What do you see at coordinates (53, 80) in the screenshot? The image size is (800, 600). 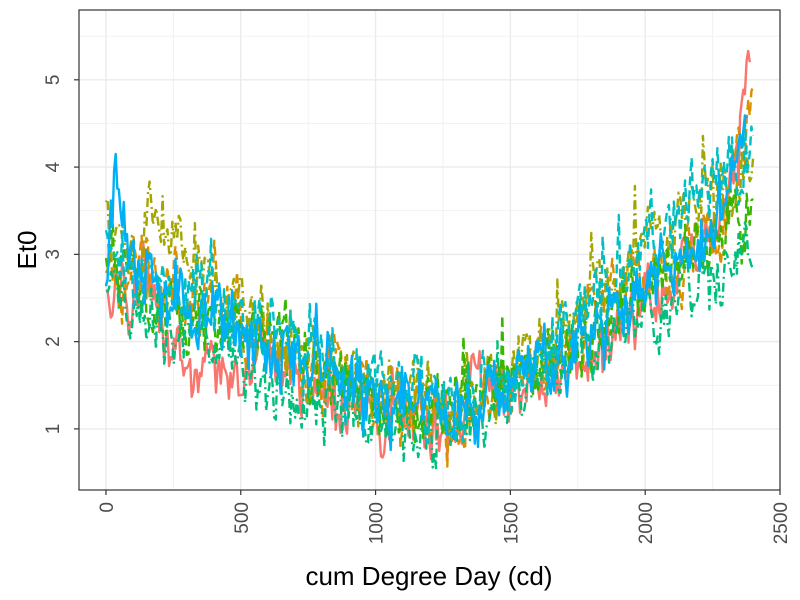 I see `y-tick-label: 5` at bounding box center [53, 80].